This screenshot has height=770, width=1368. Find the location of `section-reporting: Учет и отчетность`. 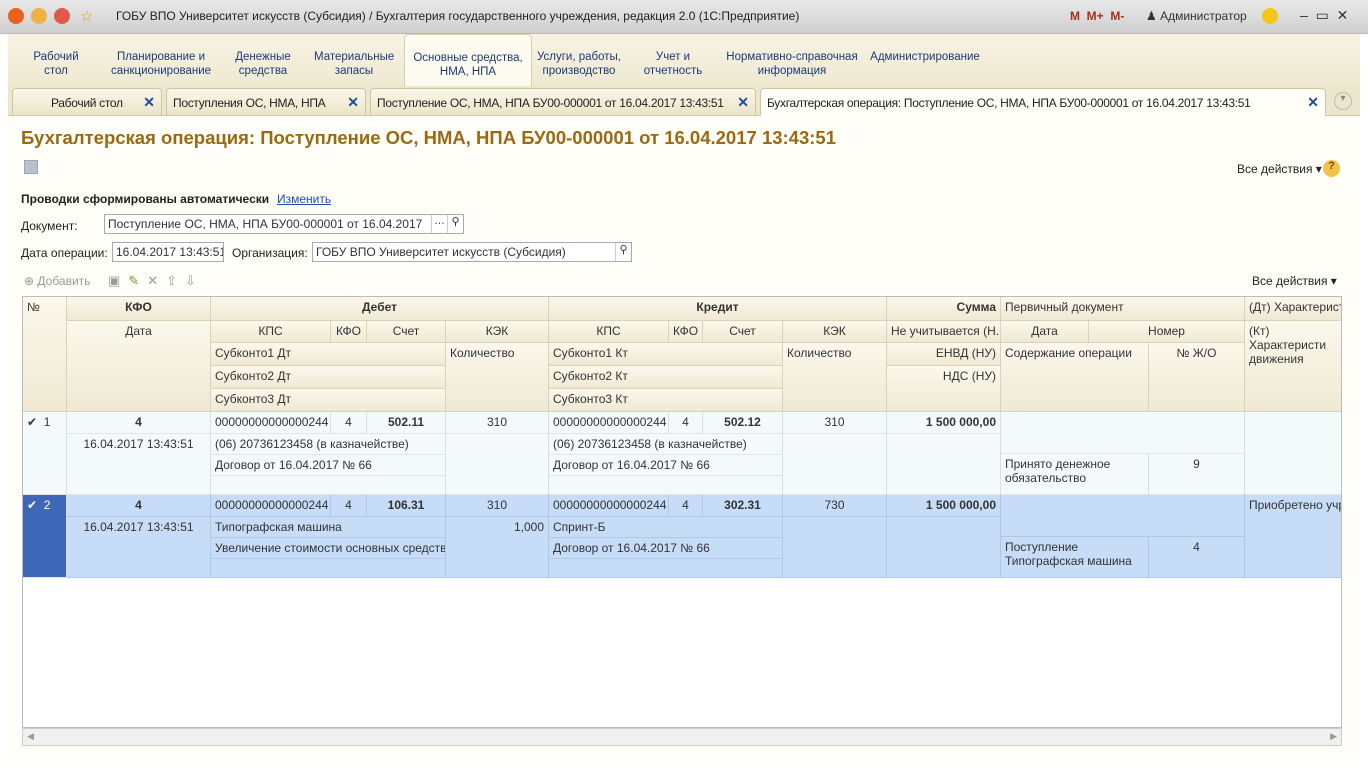

section-reporting: Учет и отчетность is located at coordinates (673, 64).